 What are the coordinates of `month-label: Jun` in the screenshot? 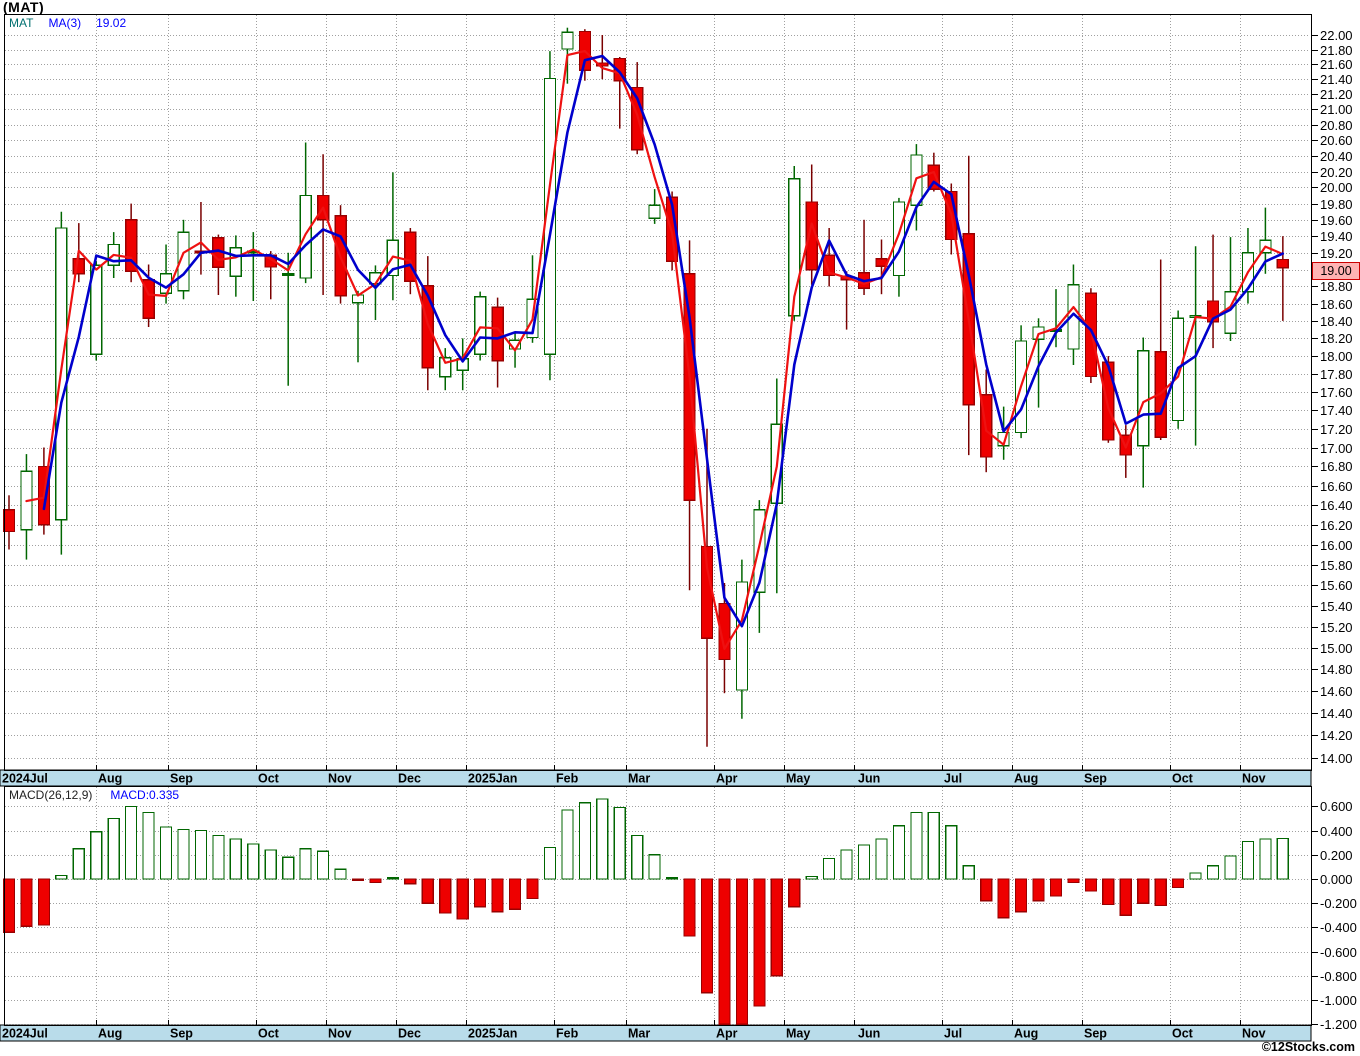 It's located at (869, 1034).